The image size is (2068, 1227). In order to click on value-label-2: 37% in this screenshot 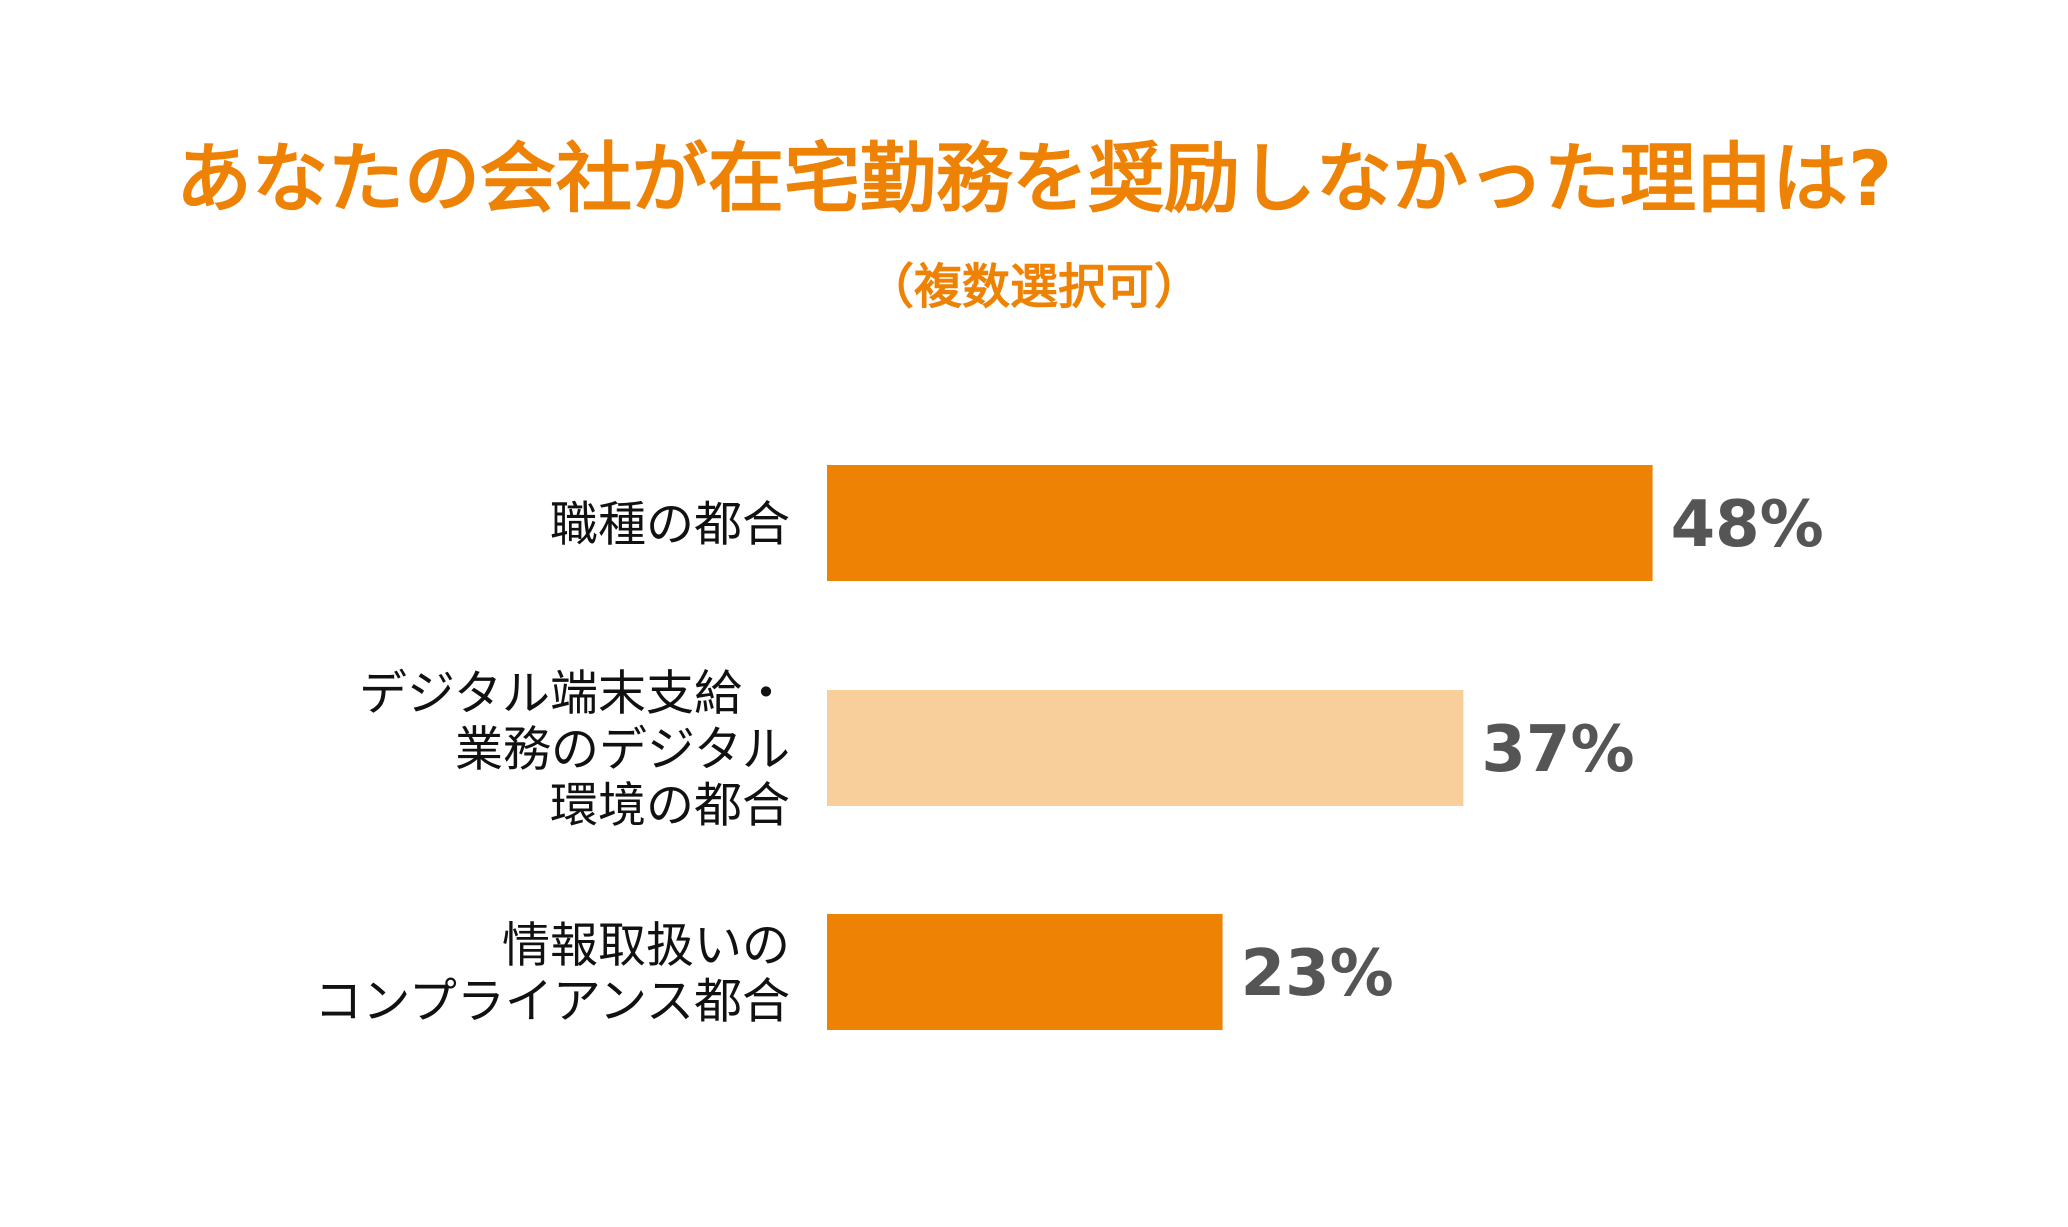, I will do `click(1557, 750)`.